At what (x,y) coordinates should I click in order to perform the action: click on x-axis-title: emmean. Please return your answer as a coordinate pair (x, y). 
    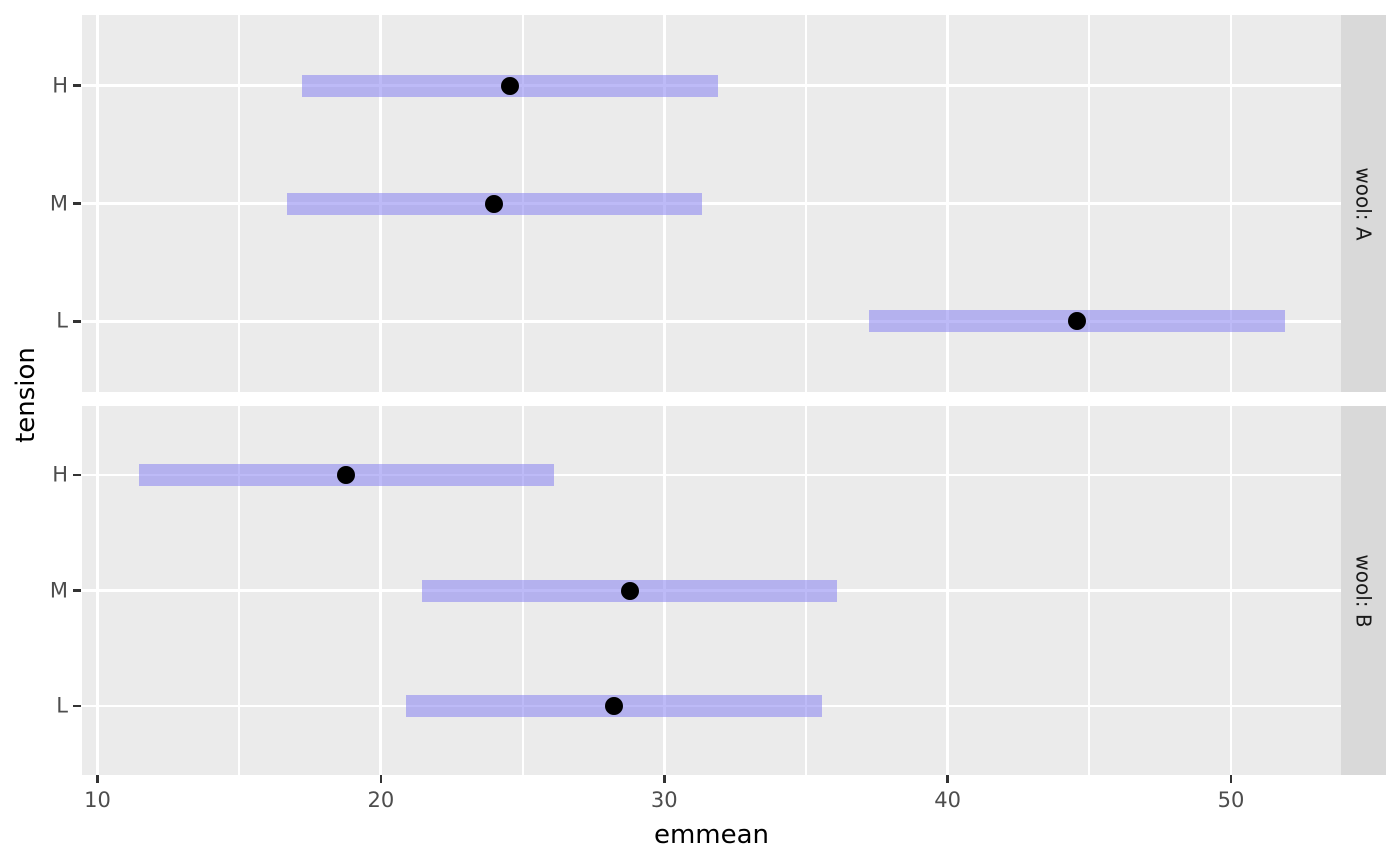
    Looking at the image, I should click on (711, 835).